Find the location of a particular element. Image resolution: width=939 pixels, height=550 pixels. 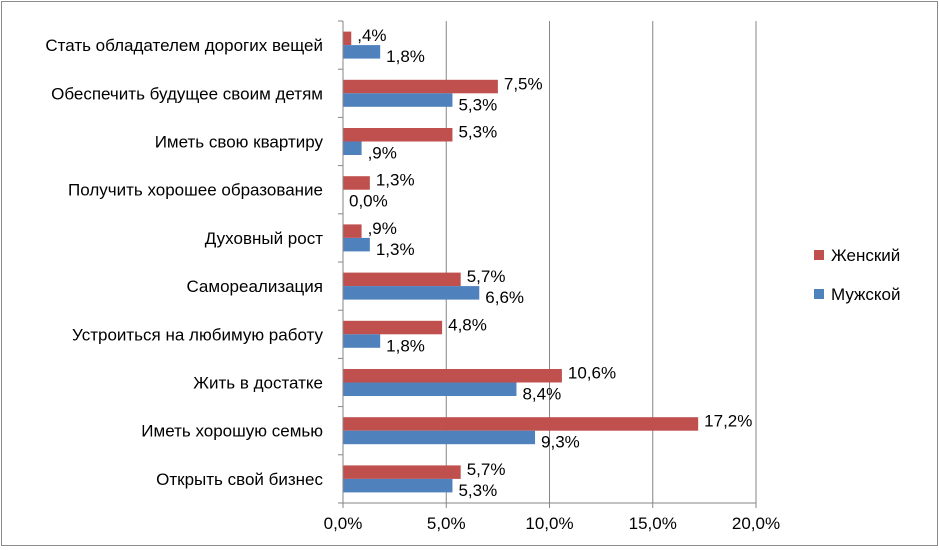

legend-label: Женский is located at coordinates (865, 255).